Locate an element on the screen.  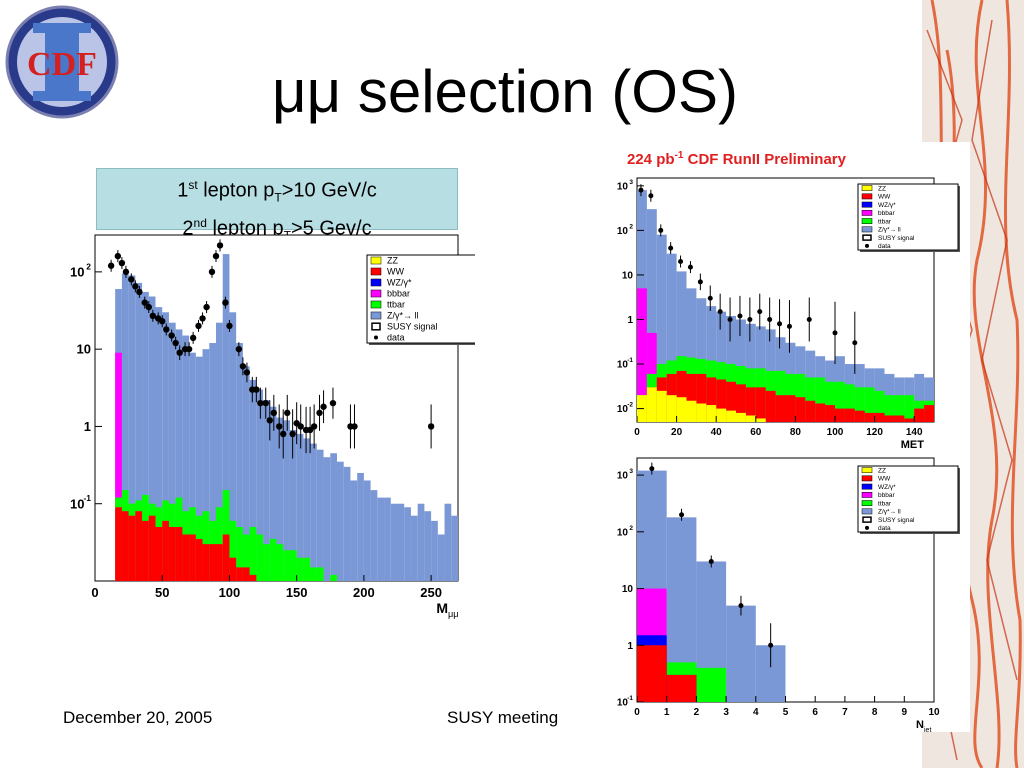
footer-meeting: SUSY meeting is located at coordinates (503, 717).